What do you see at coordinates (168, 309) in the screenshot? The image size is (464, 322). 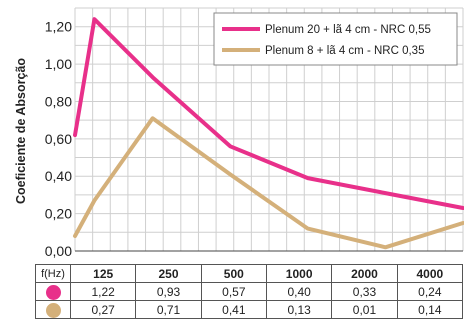 I see `table-cell: 0,71` at bounding box center [168, 309].